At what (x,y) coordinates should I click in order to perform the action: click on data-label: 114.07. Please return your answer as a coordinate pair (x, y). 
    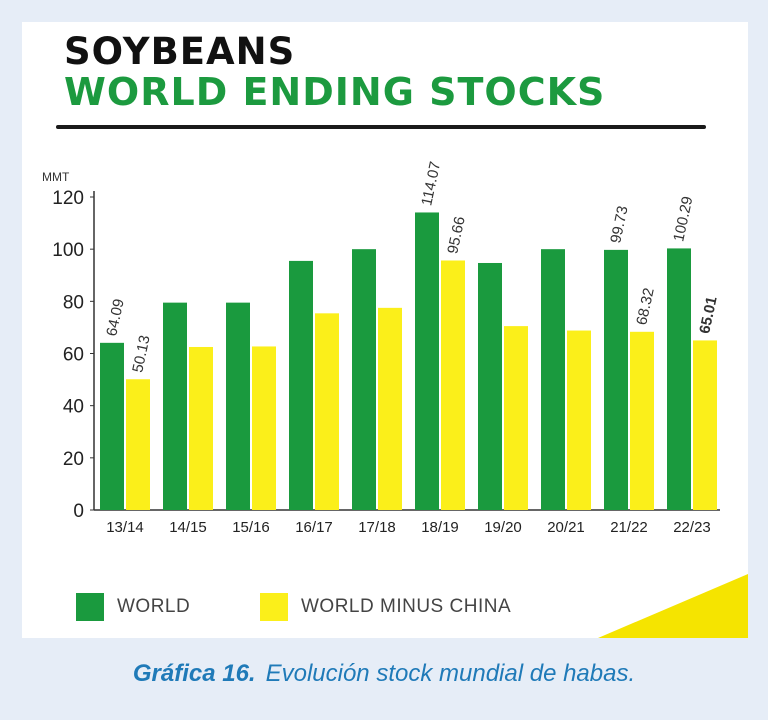
    Looking at the image, I should click on (431, 183).